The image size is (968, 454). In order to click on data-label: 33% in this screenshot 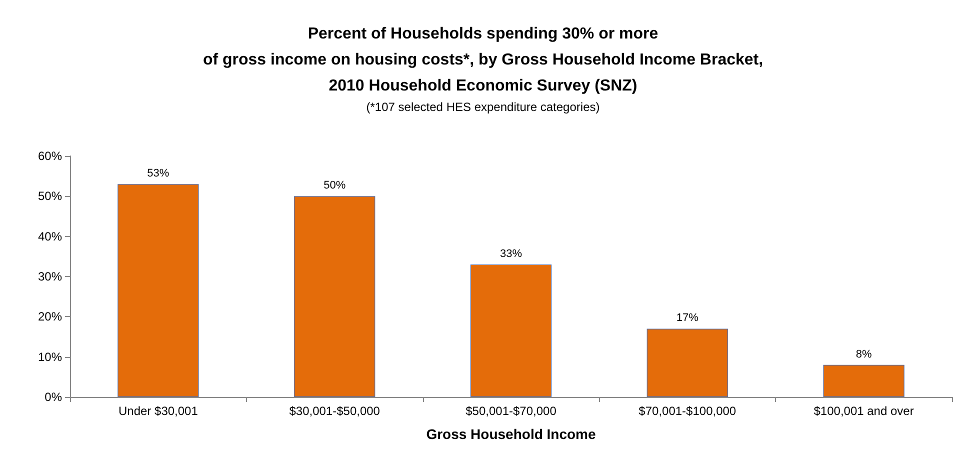, I will do `click(511, 254)`.